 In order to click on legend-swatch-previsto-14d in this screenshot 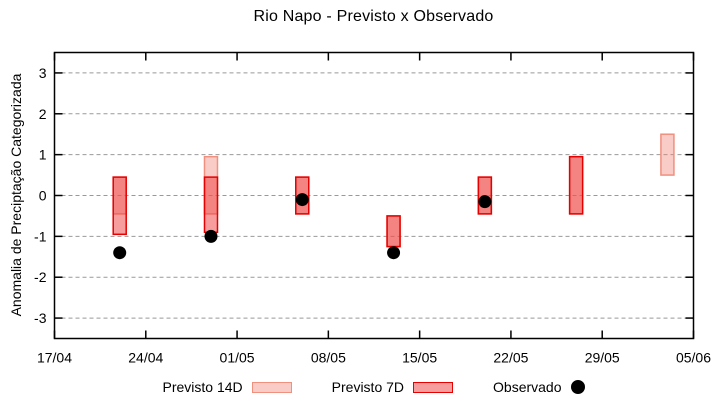, I will do `click(271, 387)`.